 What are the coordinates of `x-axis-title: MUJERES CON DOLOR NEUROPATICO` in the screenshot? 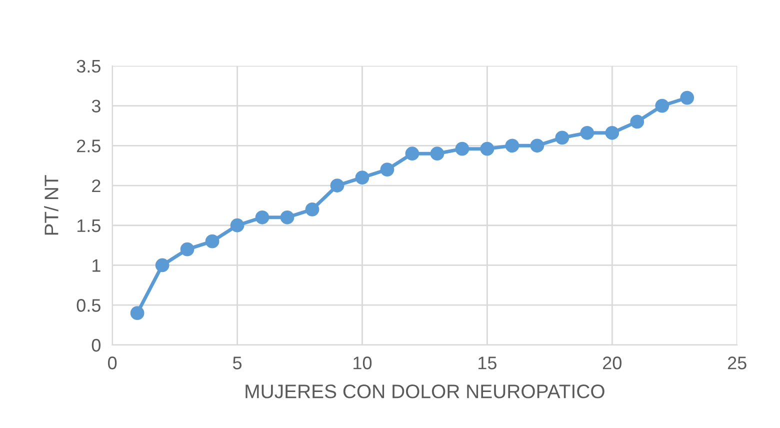 It's located at (425, 391).